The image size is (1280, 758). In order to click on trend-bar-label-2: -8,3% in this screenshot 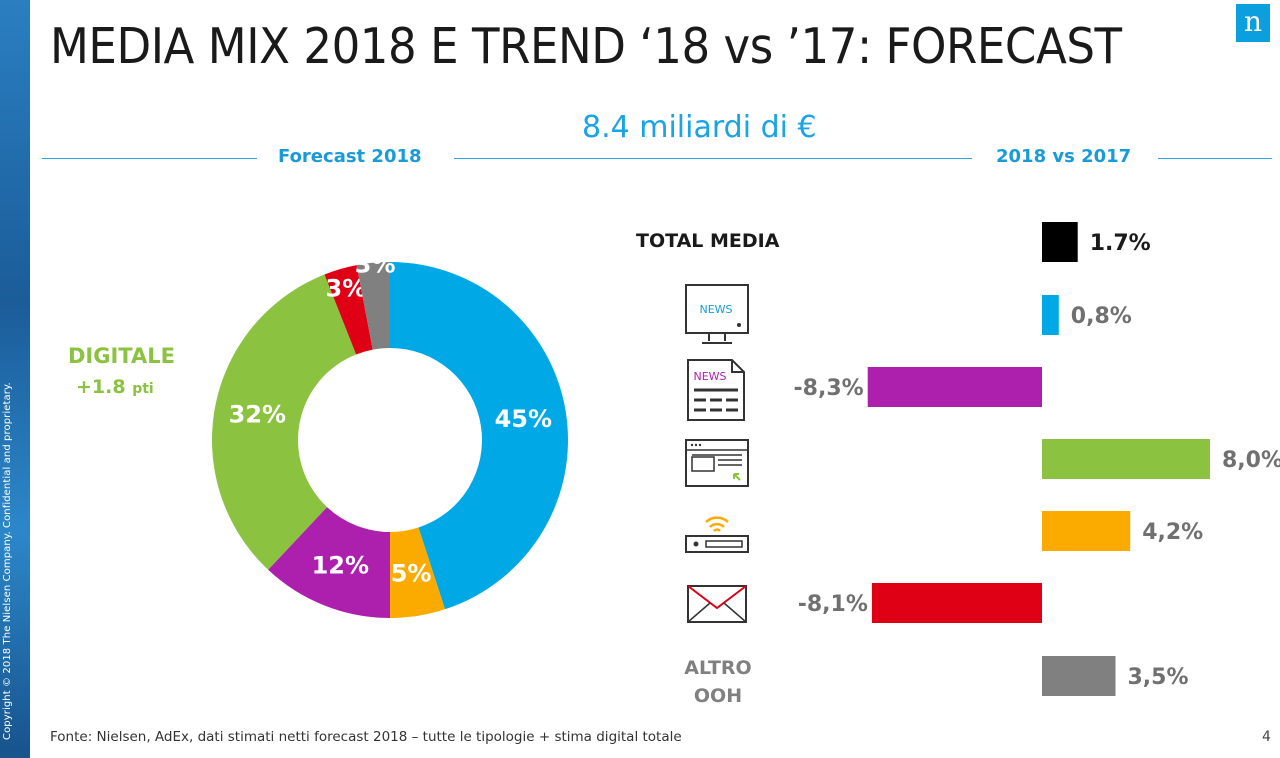, I will do `click(829, 388)`.